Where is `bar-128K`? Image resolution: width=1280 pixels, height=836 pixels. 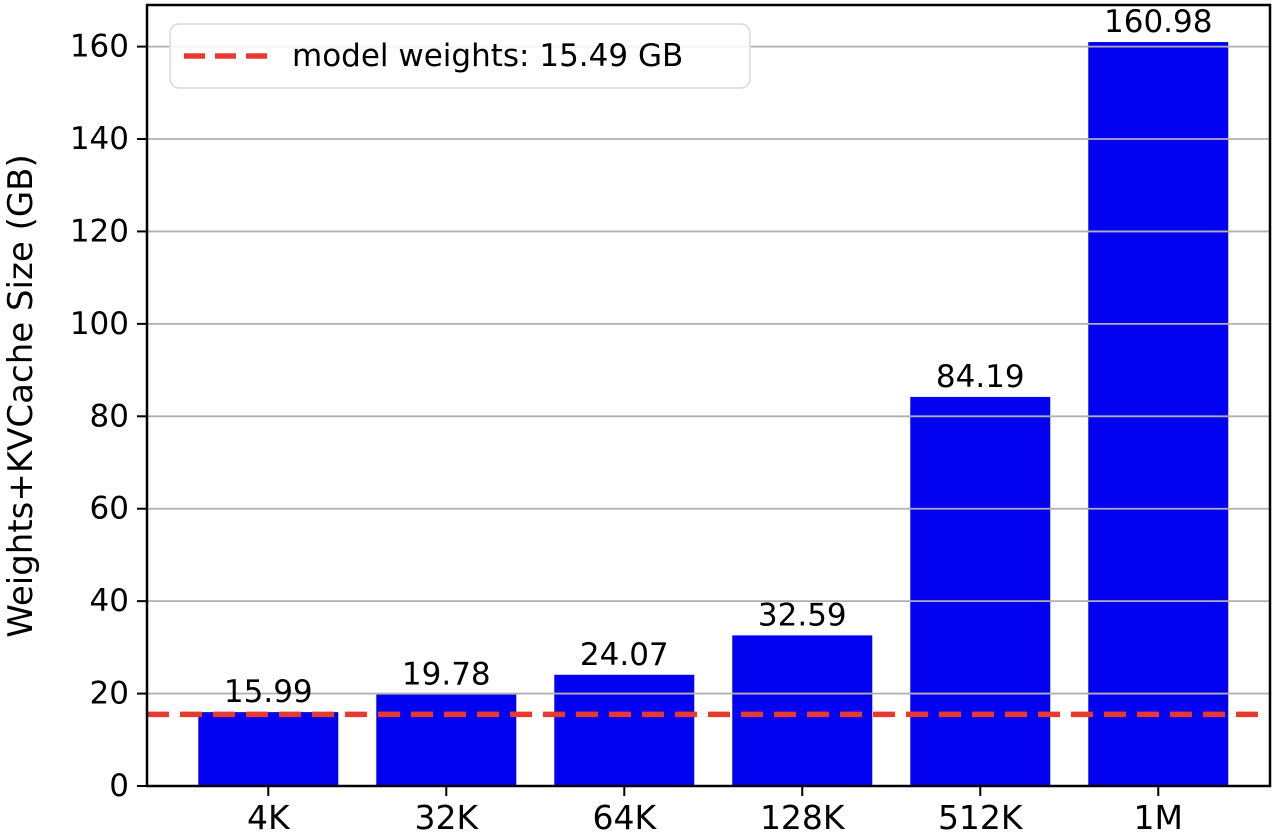
bar-128K is located at coordinates (802, 710).